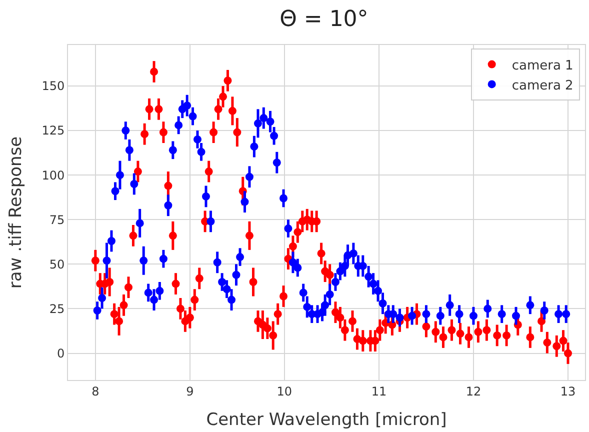  I want to click on x-tick-label: 13, so click(568, 391).